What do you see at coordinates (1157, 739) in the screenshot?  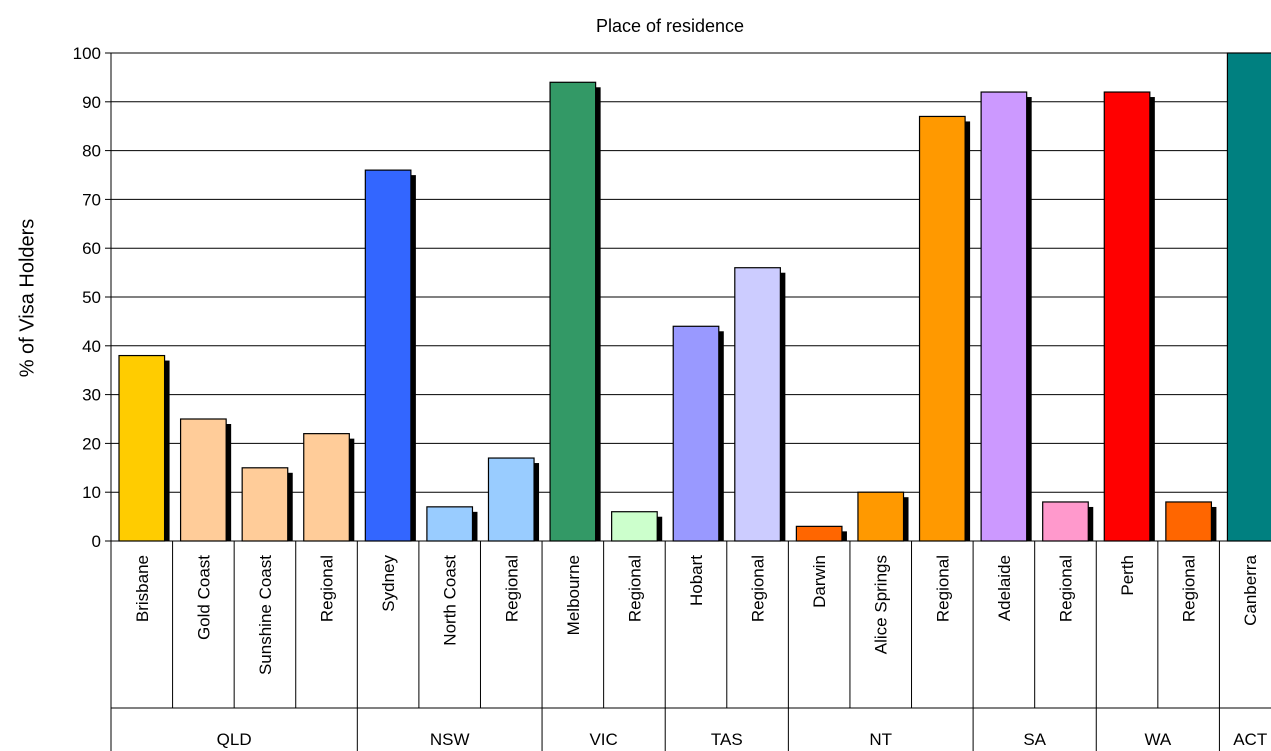 I see `group-label: WA` at bounding box center [1157, 739].